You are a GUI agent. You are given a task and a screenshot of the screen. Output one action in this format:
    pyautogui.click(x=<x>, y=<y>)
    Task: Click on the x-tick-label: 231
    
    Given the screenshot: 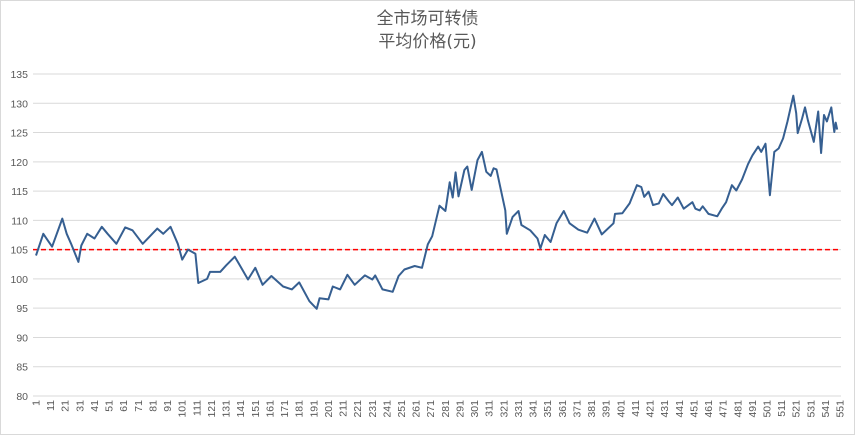 What is the action you would take?
    pyautogui.click(x=373, y=409)
    